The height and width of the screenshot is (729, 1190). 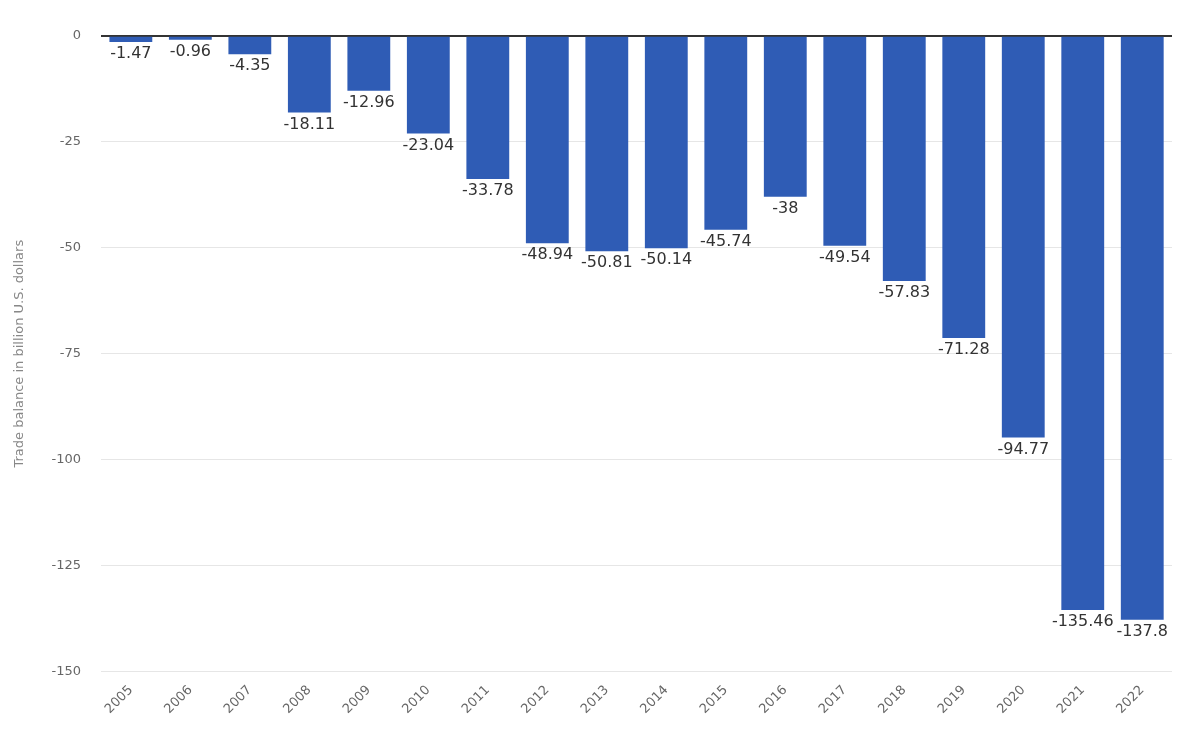 What do you see at coordinates (904, 292) in the screenshot?
I see `data-label: -57.83` at bounding box center [904, 292].